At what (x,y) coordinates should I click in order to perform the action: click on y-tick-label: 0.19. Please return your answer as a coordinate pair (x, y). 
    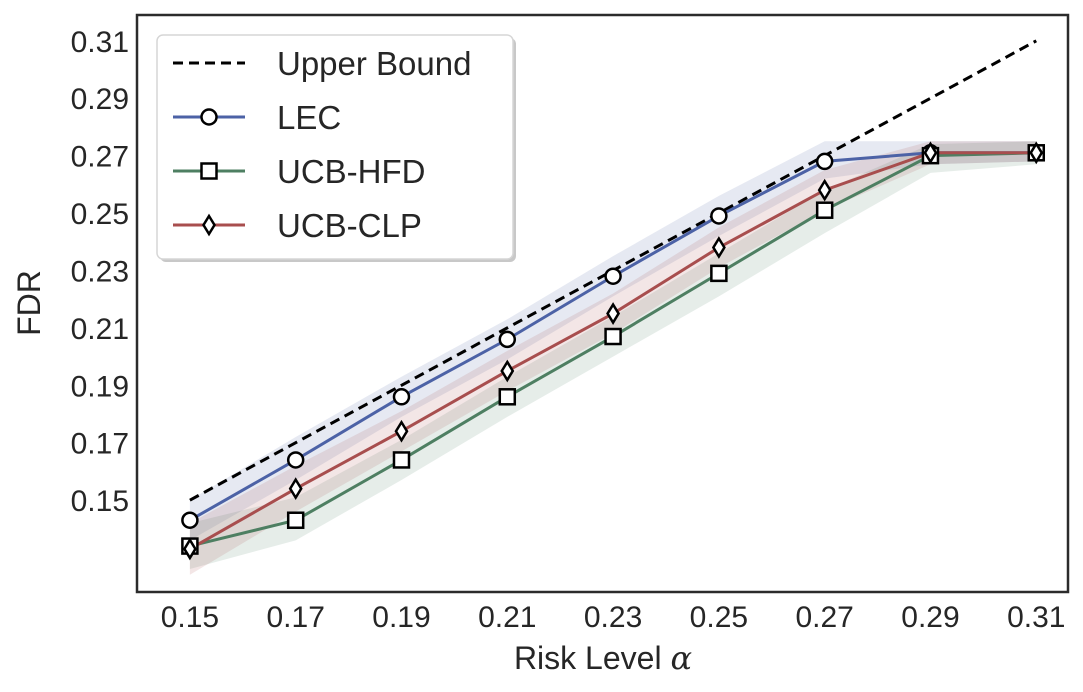
    Looking at the image, I should click on (100, 386).